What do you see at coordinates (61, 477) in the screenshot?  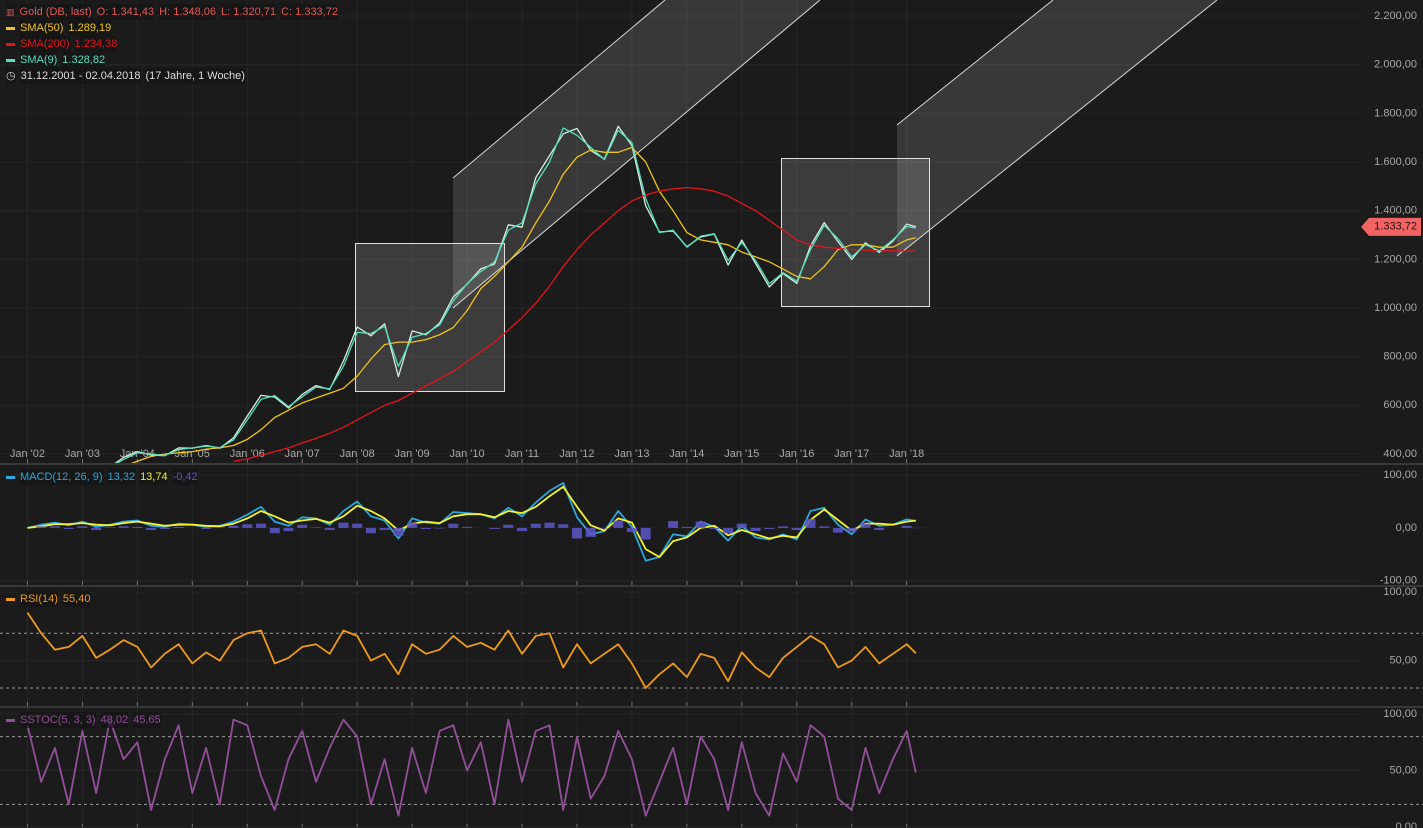 I see `legend-label: MACD(12, 26, 9)` at bounding box center [61, 477].